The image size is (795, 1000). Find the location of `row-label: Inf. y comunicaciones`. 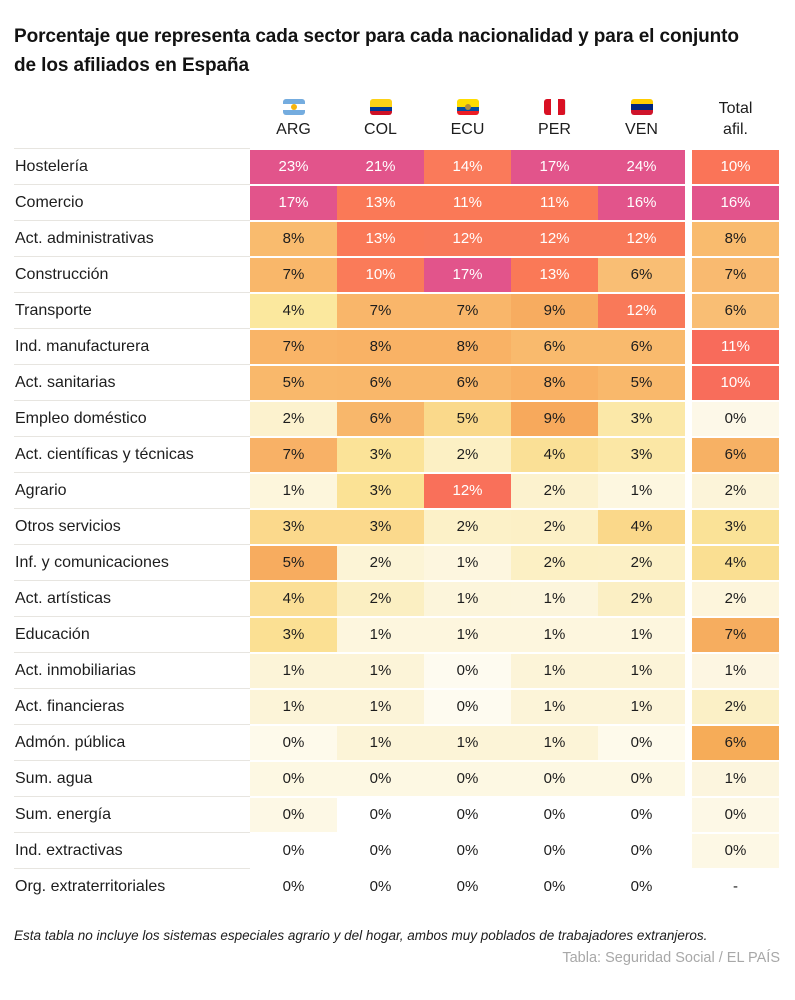

row-label: Inf. y comunicaciones is located at coordinates (132, 562).